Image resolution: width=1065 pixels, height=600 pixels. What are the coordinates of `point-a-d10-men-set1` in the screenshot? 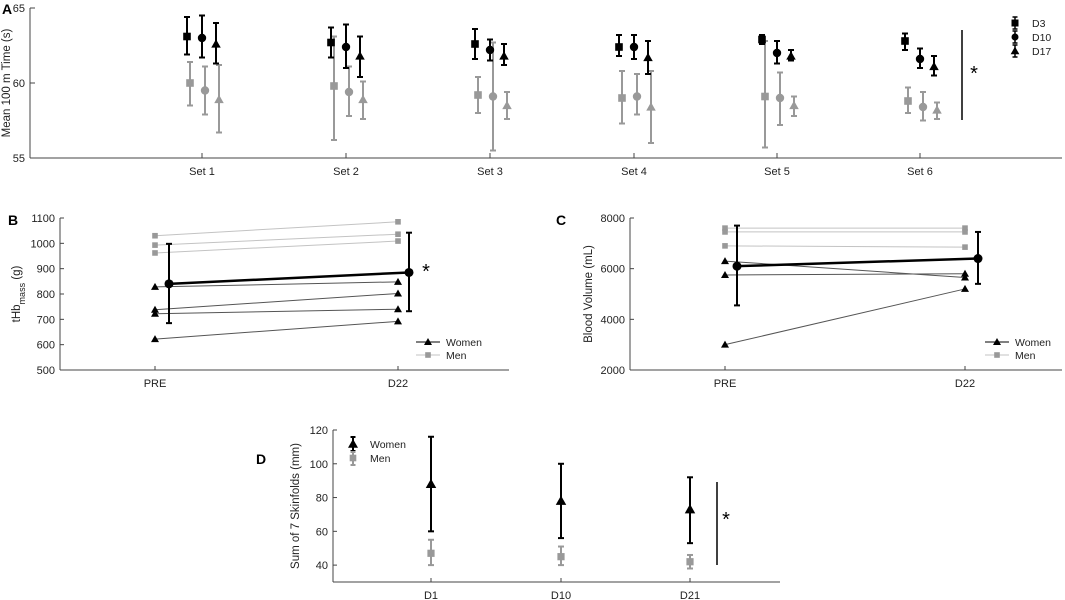 It's located at (205, 90).